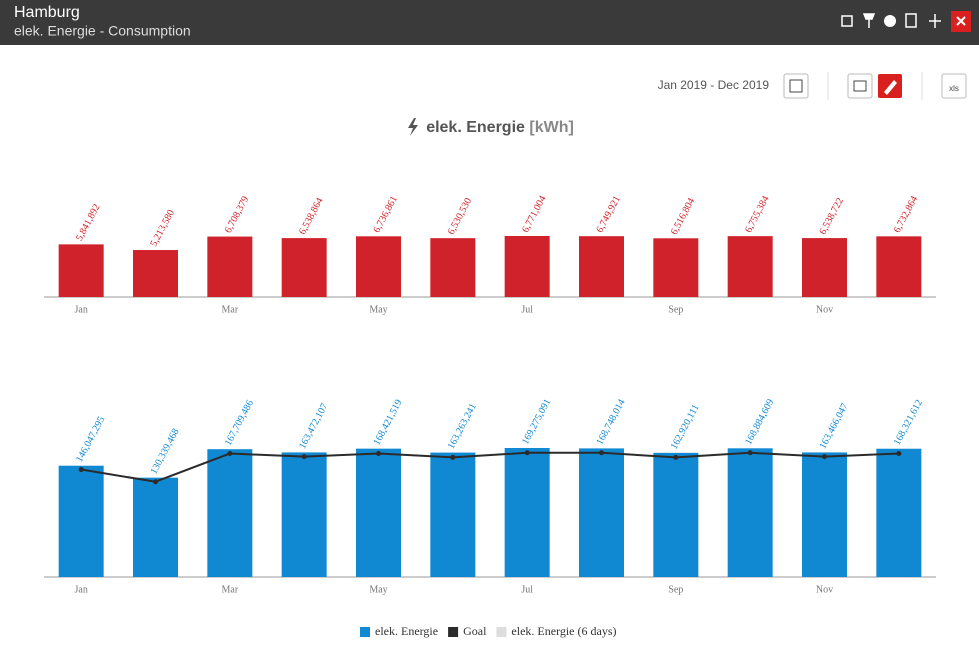  Describe the element at coordinates (475, 631) in the screenshot. I see `legend-label: Goal` at that location.